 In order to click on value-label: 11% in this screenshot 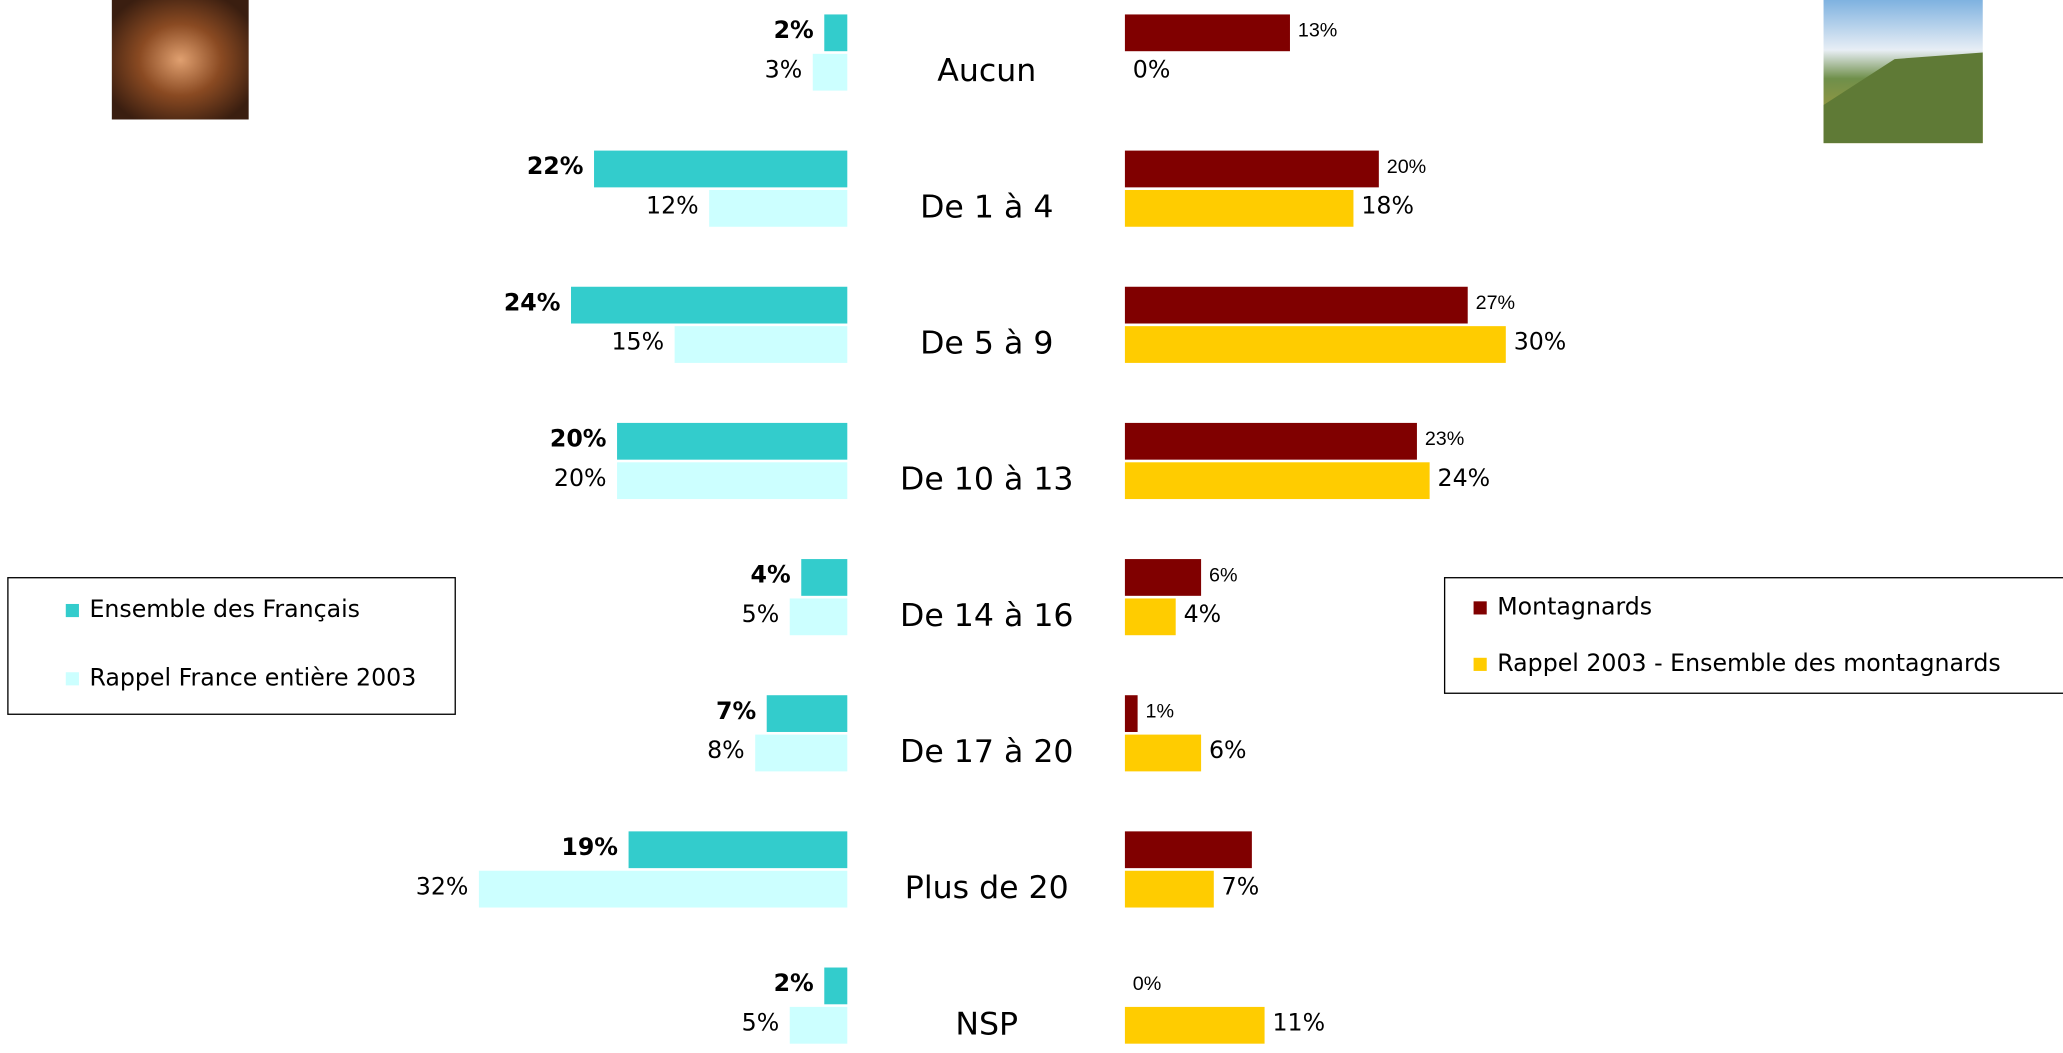, I will do `click(1298, 1022)`.